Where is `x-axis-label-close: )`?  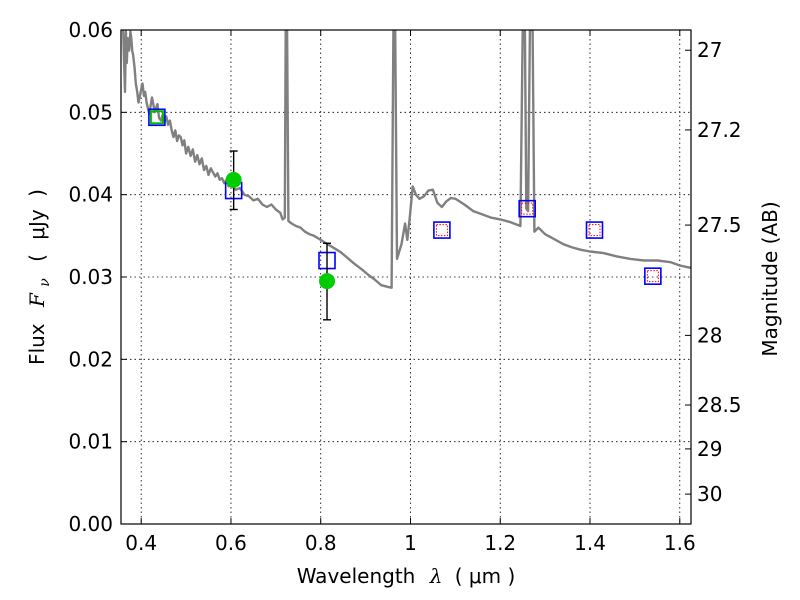 x-axis-label-close: ) is located at coordinates (512, 576).